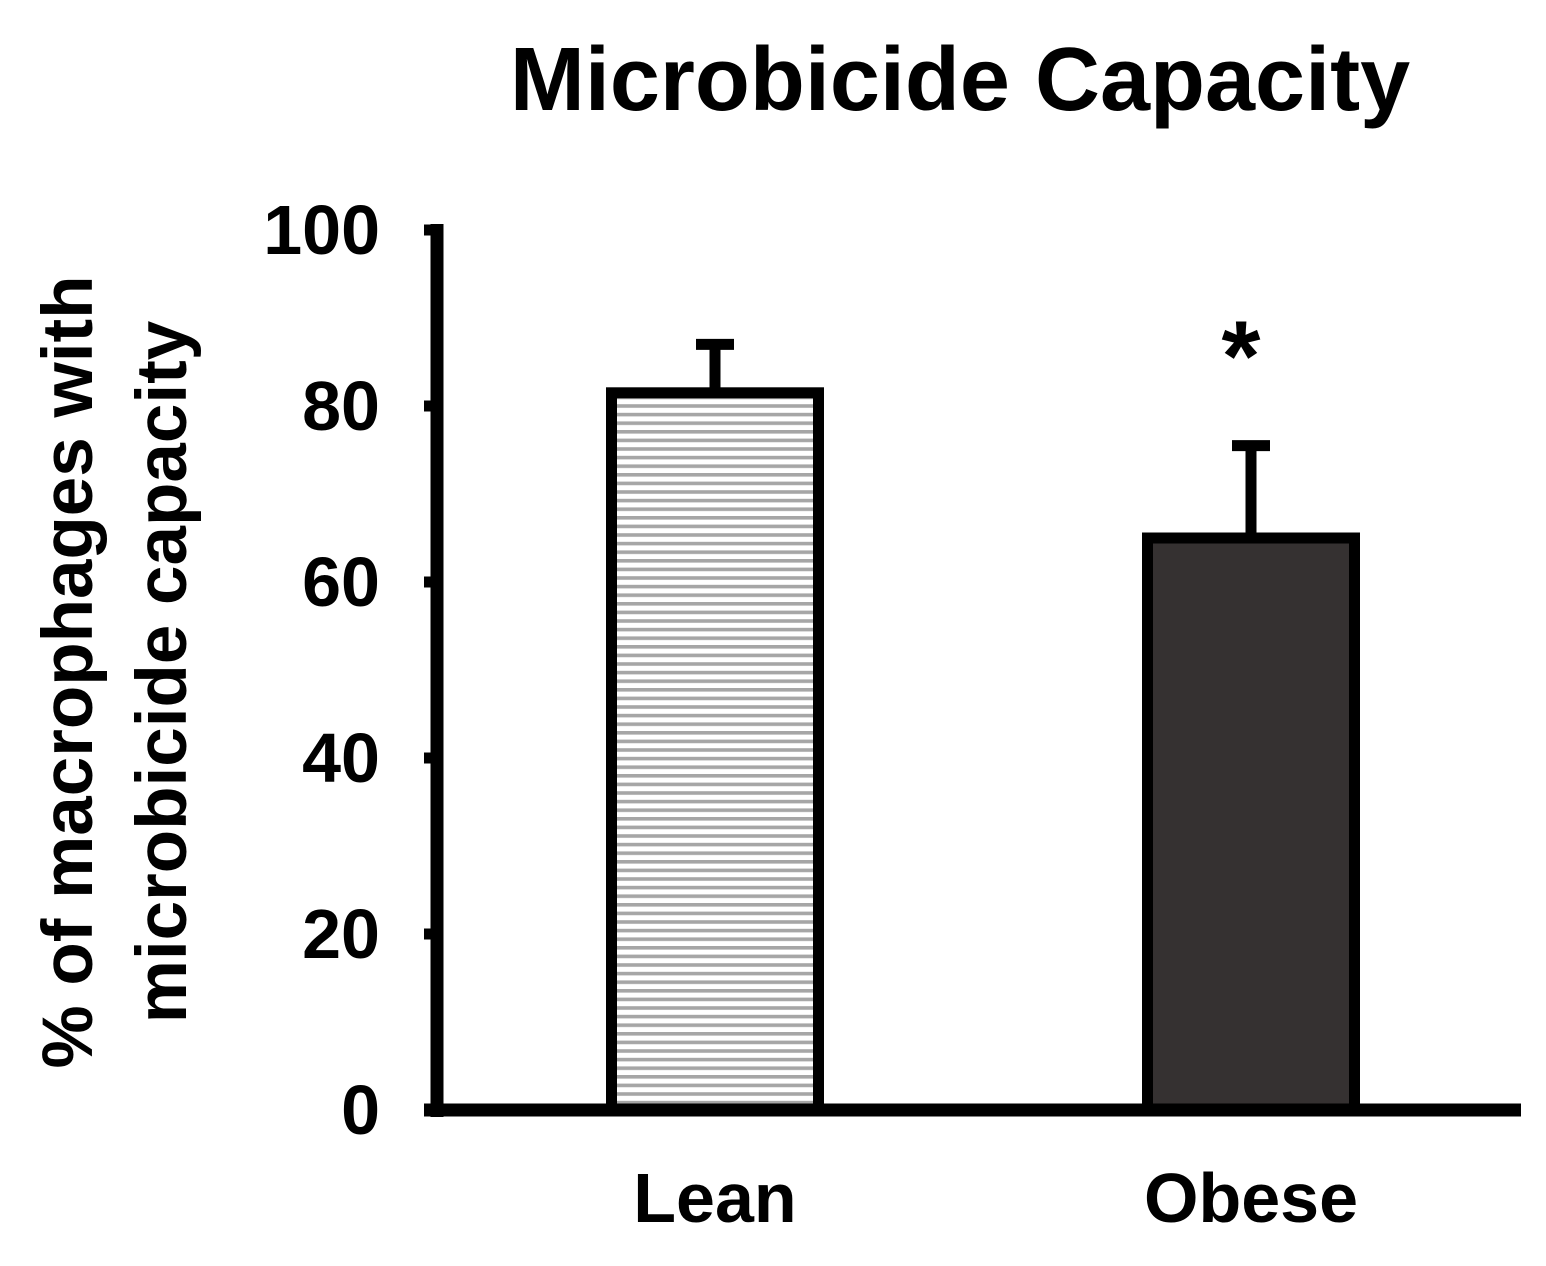 The width and height of the screenshot is (1546, 1266). I want to click on y-axis-label-line-2: microbicide capacity, so click(162, 671).